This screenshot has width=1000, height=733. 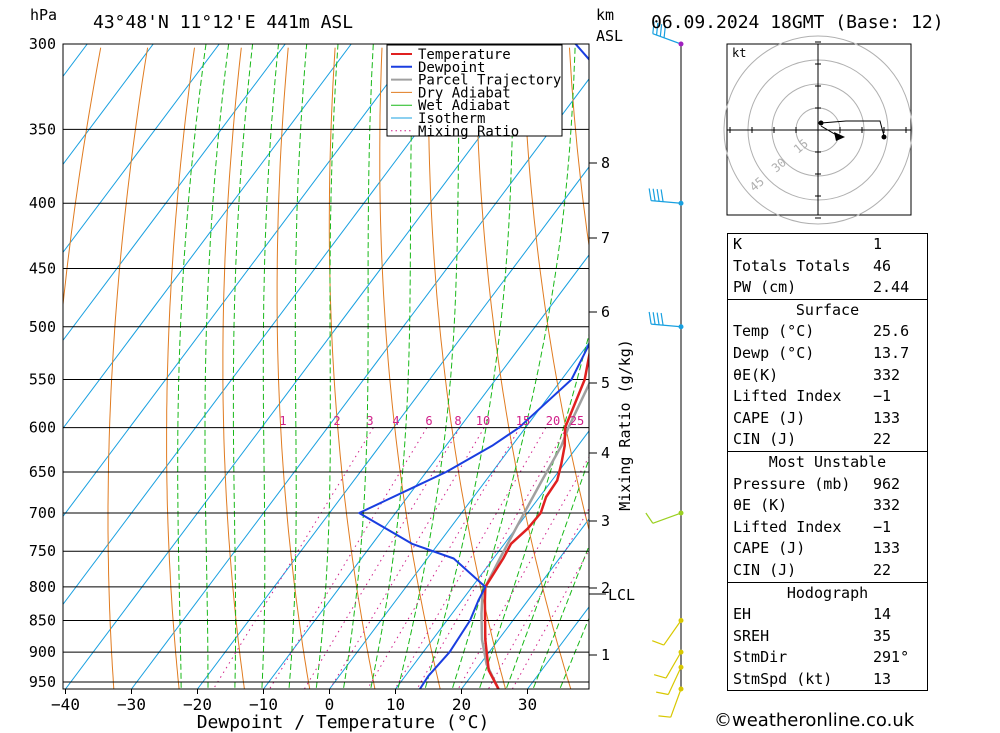 What do you see at coordinates (369, 421) in the screenshot?
I see `mixing-ratio-label: 3` at bounding box center [369, 421].